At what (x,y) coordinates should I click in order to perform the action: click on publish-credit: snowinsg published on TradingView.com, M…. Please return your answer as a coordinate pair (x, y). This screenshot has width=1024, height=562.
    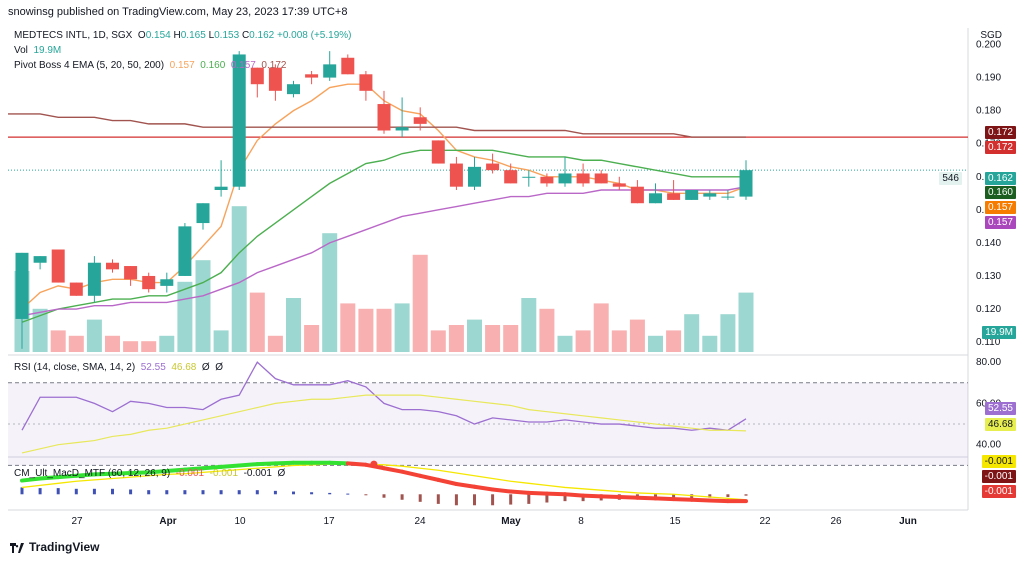
    Looking at the image, I should click on (178, 12).